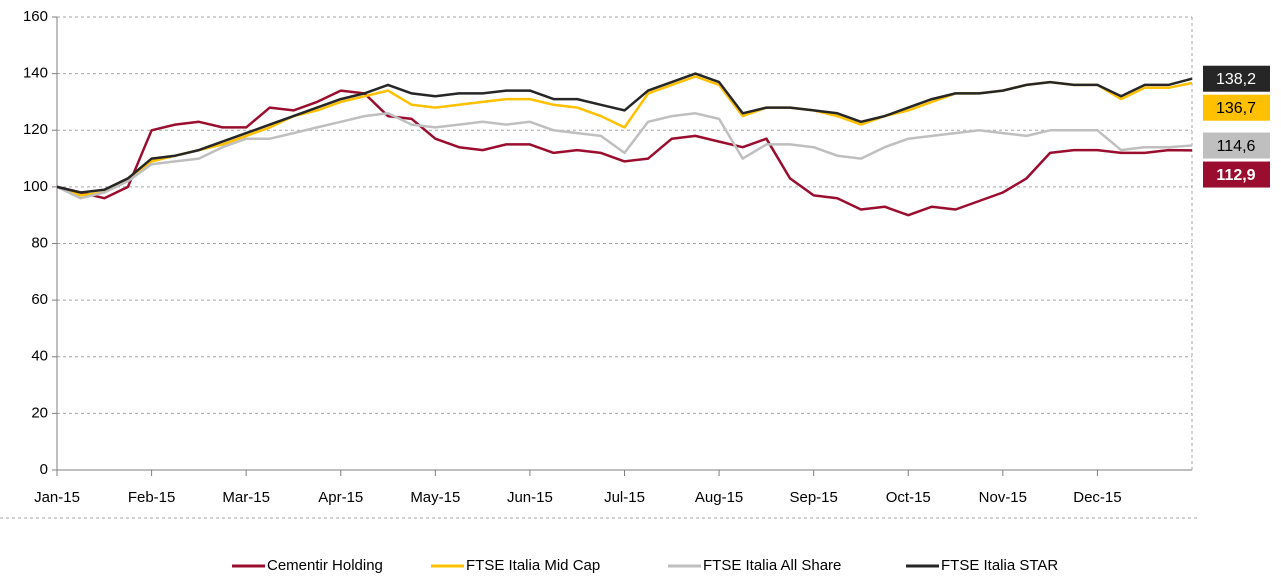 The image size is (1281, 577). Describe the element at coordinates (624, 156) in the screenshot. I see `series-line` at that location.